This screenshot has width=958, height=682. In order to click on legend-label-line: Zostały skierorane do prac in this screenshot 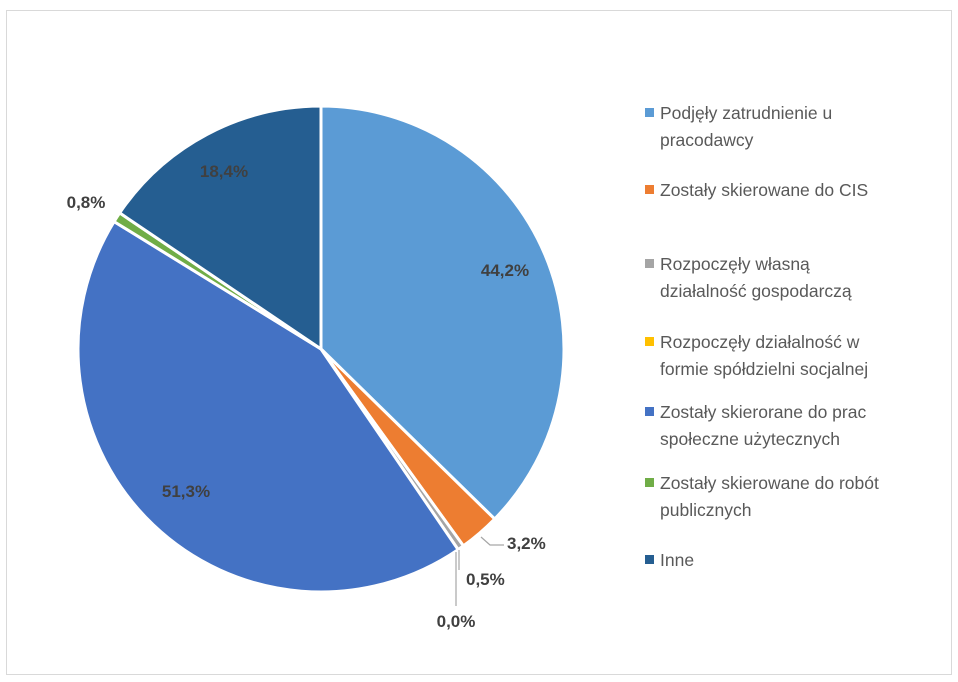, I will do `click(763, 412)`.